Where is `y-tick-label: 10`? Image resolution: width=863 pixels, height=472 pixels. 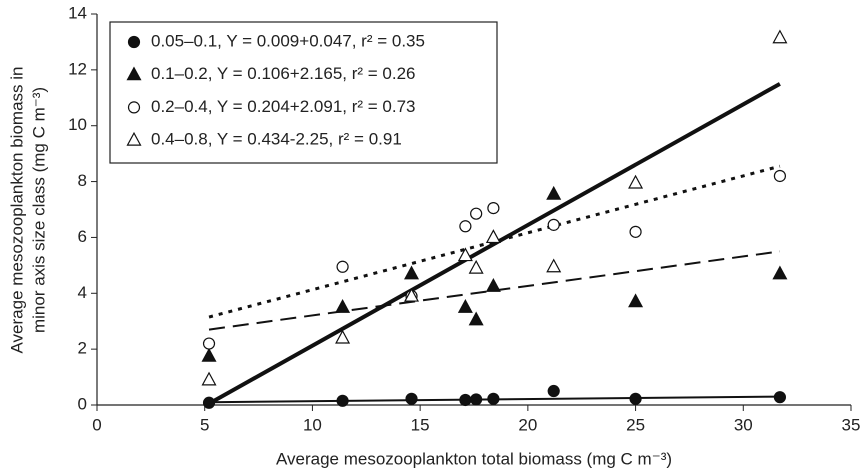 y-tick-label: 10 is located at coordinates (77, 124).